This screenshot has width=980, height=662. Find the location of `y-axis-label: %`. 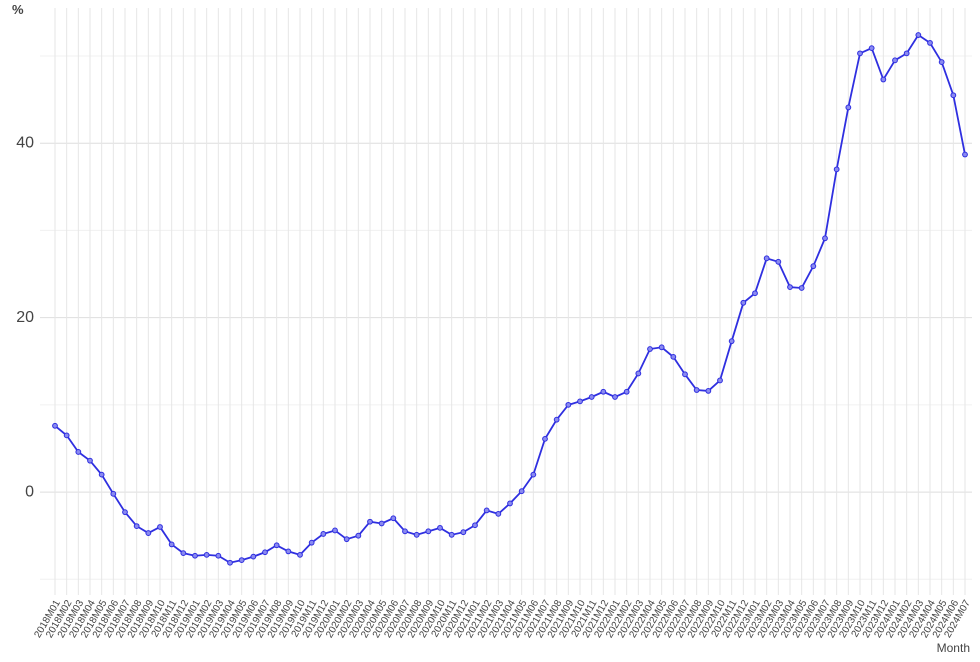

y-axis-label: % is located at coordinates (18, 9).